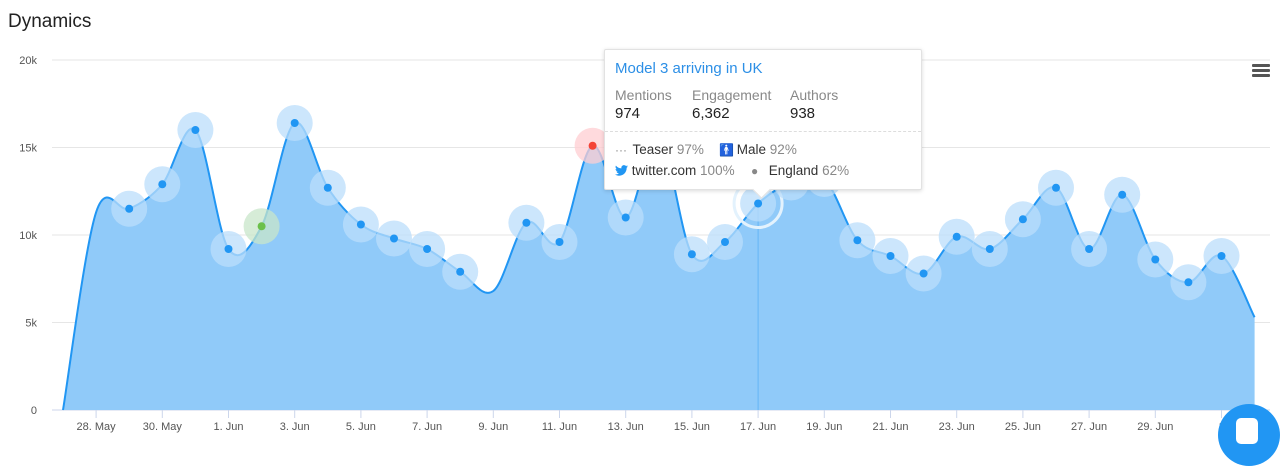 Image resolution: width=1280 pixels, height=466 pixels. Describe the element at coordinates (643, 95) in the screenshot. I see `mentions-label: Mentions` at that location.